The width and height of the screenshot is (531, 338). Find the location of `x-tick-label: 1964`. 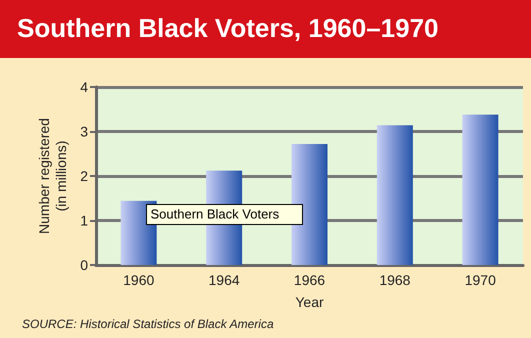

x-tick-label: 1964 is located at coordinates (224, 280).